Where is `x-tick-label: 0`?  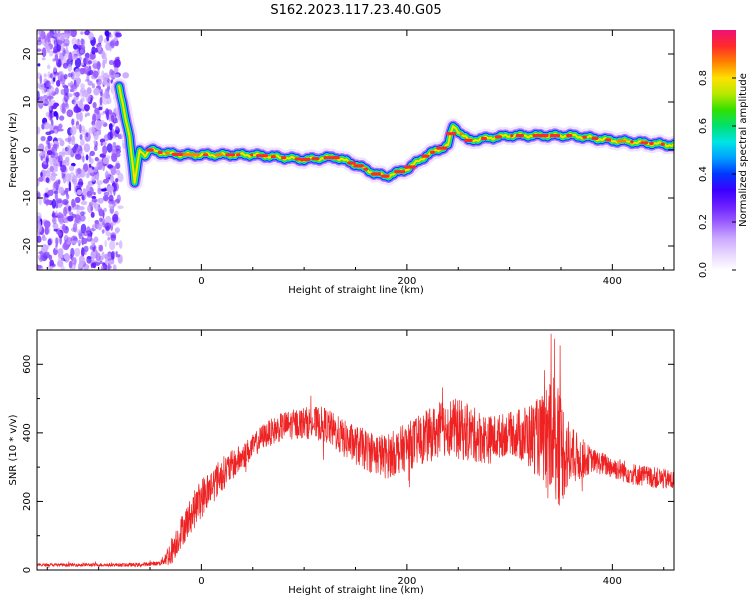
x-tick-label: 0 is located at coordinates (201, 581).